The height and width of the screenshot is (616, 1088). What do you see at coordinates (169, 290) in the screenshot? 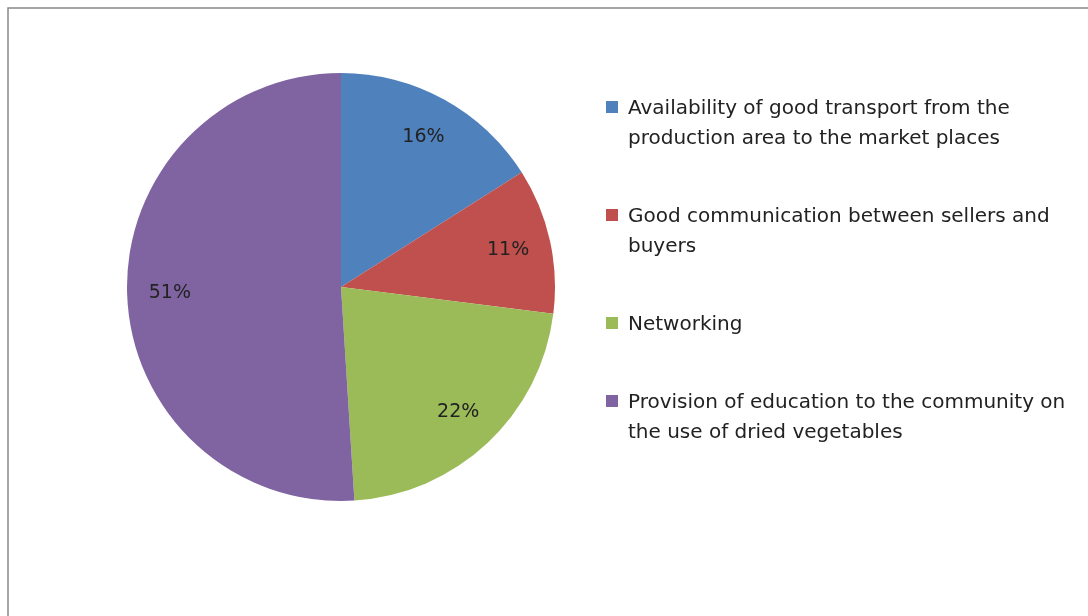
I see `data-label: 51%` at bounding box center [169, 290].